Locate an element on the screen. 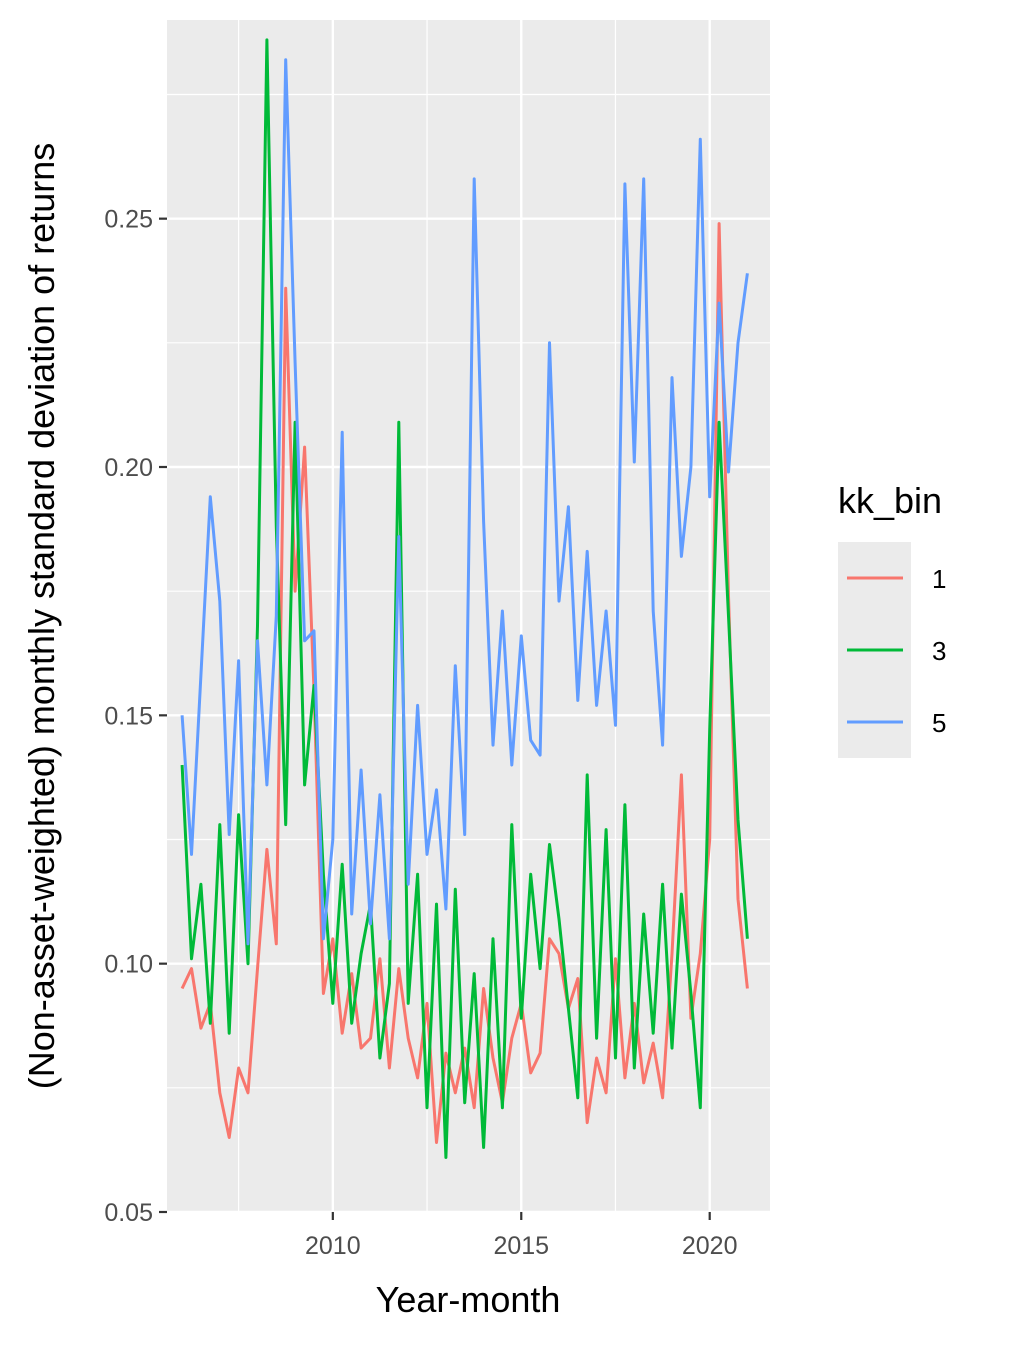 Image resolution: width=1016 pixels, height=1345 pixels. y-tick-label: 0.10 is located at coordinates (128, 965).